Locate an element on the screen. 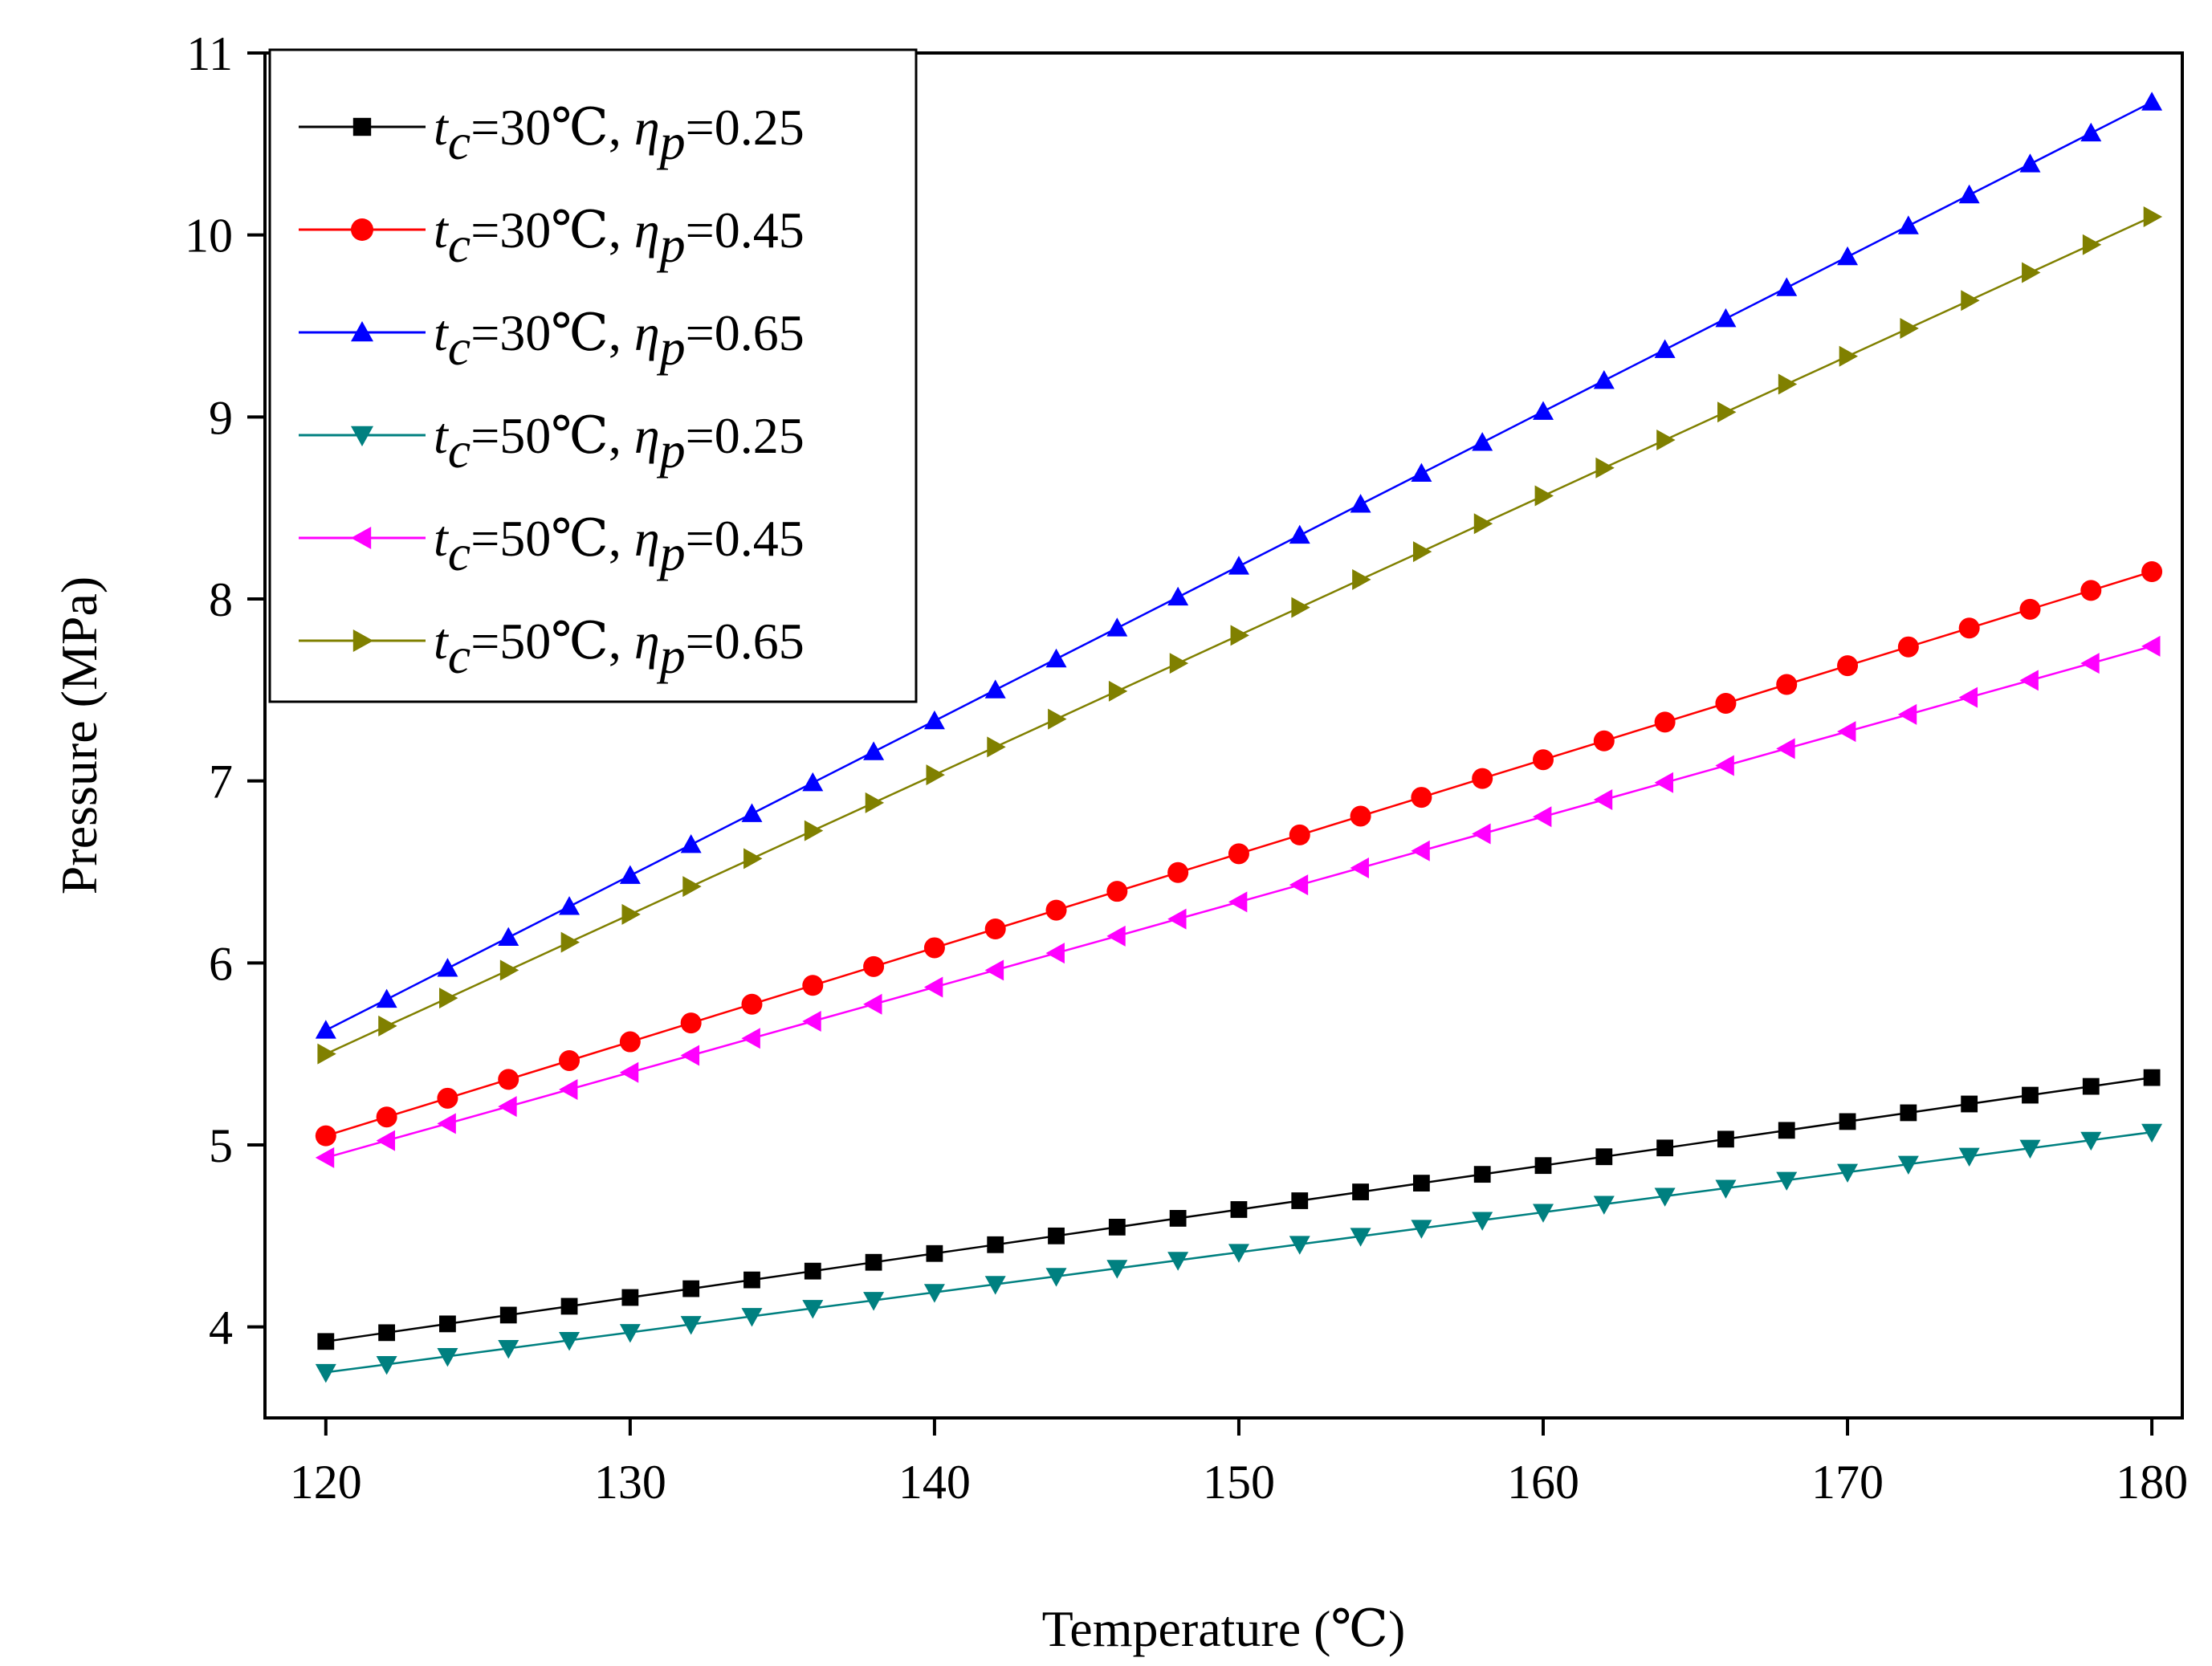  legend-item: tc=50℃, ηp=0.25 is located at coordinates (552, 443).